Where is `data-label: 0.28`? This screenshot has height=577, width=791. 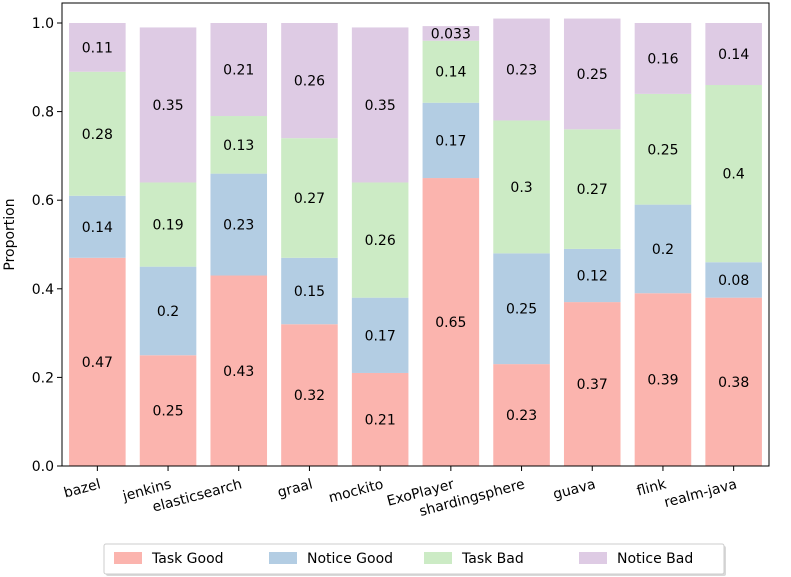
data-label: 0.28 is located at coordinates (97, 135).